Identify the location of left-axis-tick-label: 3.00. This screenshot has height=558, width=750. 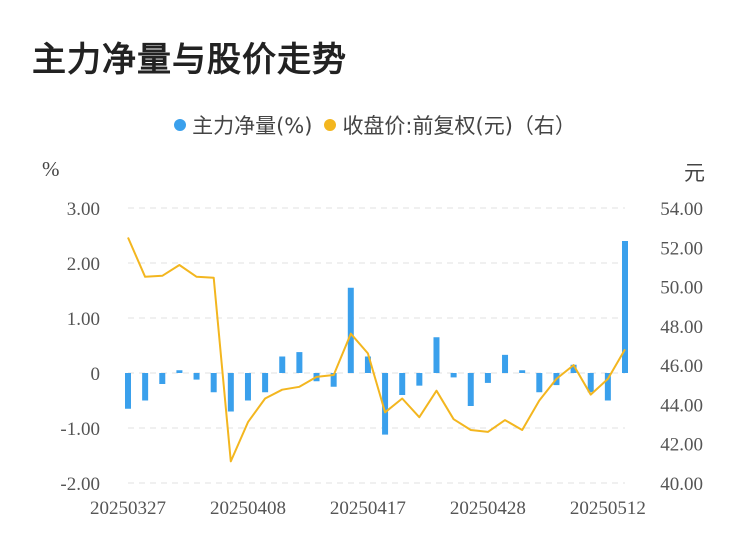
(83, 209).